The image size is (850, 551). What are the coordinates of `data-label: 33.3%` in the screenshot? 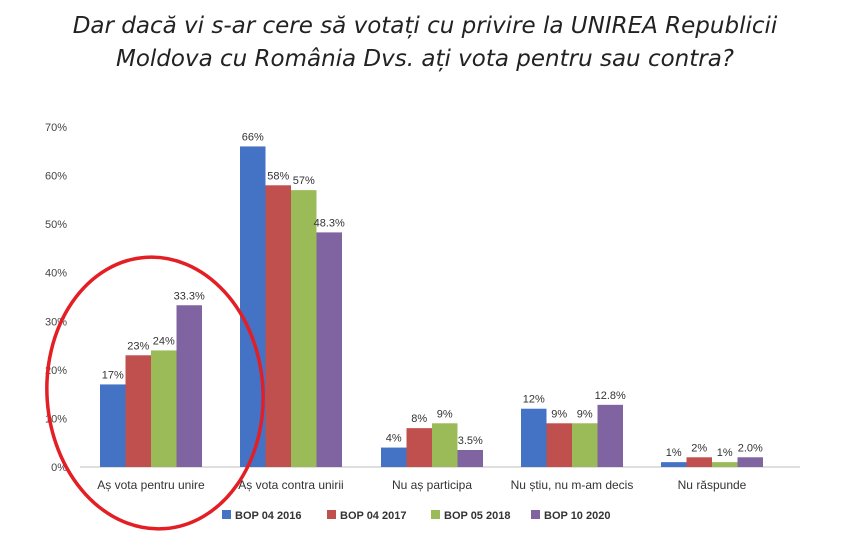 It's located at (189, 296).